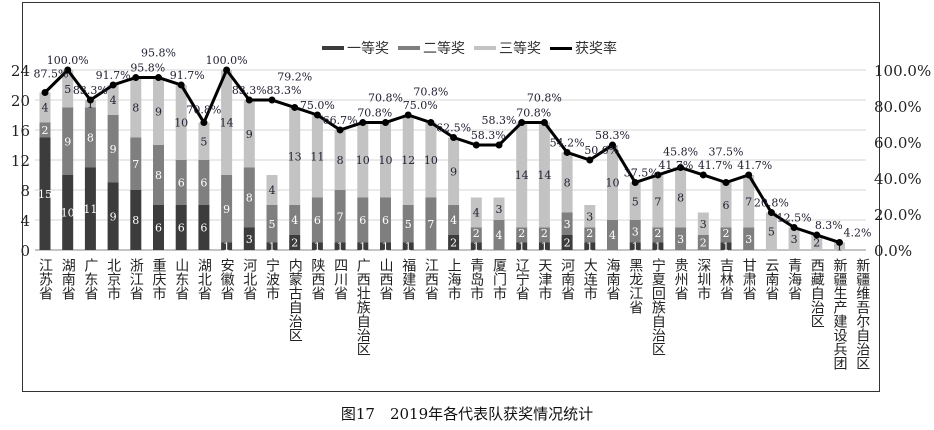 This screenshot has width=934, height=430. What do you see at coordinates (113, 279) in the screenshot?
I see `x-tick-label: 北京市` at bounding box center [113, 279].